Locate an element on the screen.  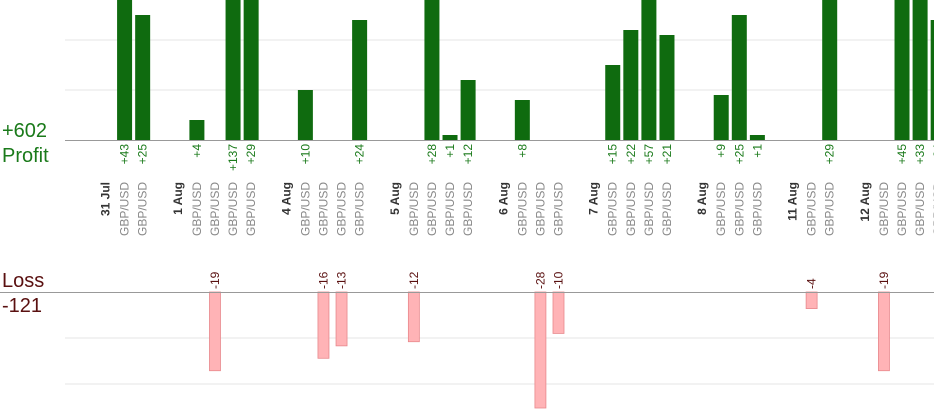
profit-value-label: +57 is located at coordinates (649, 154).